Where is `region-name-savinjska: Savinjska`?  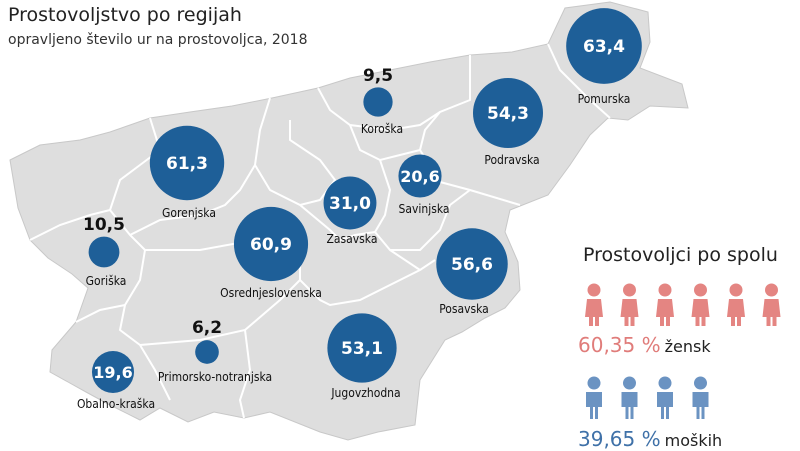 region-name-savinjska: Savinjska is located at coordinates (424, 209).